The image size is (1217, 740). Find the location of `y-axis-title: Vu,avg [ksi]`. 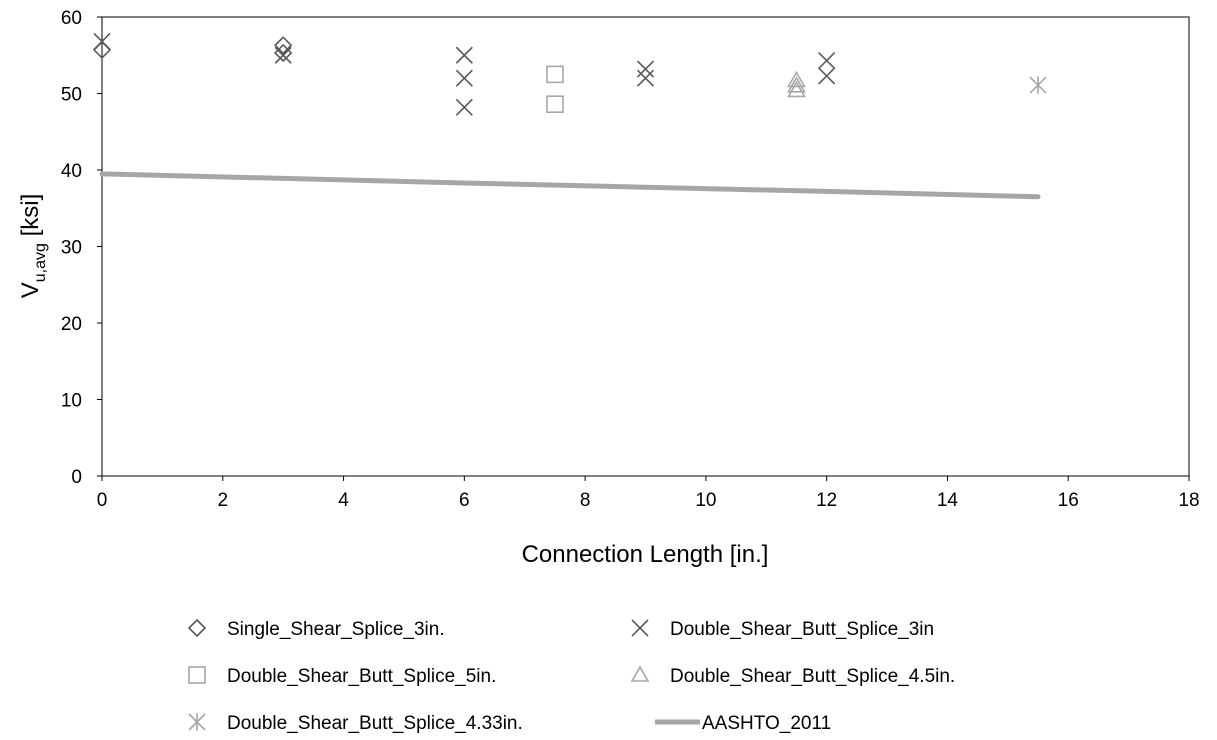

y-axis-title: Vu,avg [ksi] is located at coordinates (33, 246).